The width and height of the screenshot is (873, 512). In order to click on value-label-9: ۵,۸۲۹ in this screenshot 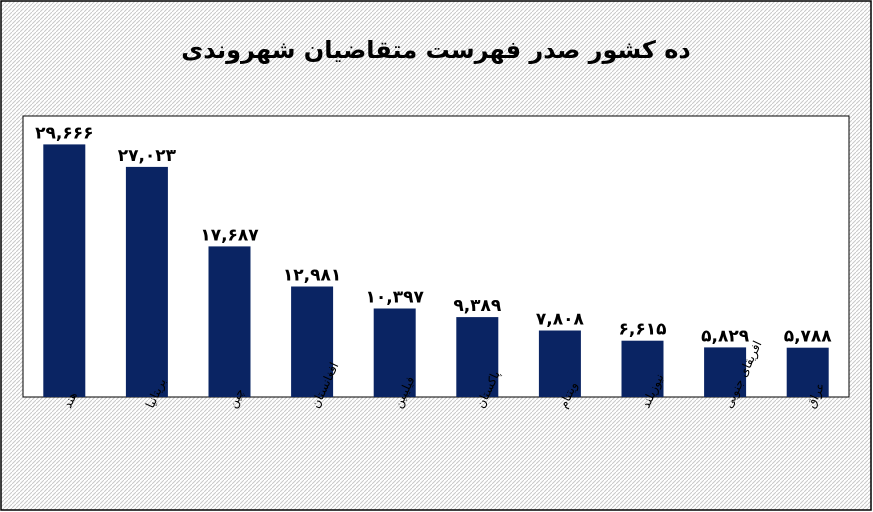, I will do `click(725, 336)`.